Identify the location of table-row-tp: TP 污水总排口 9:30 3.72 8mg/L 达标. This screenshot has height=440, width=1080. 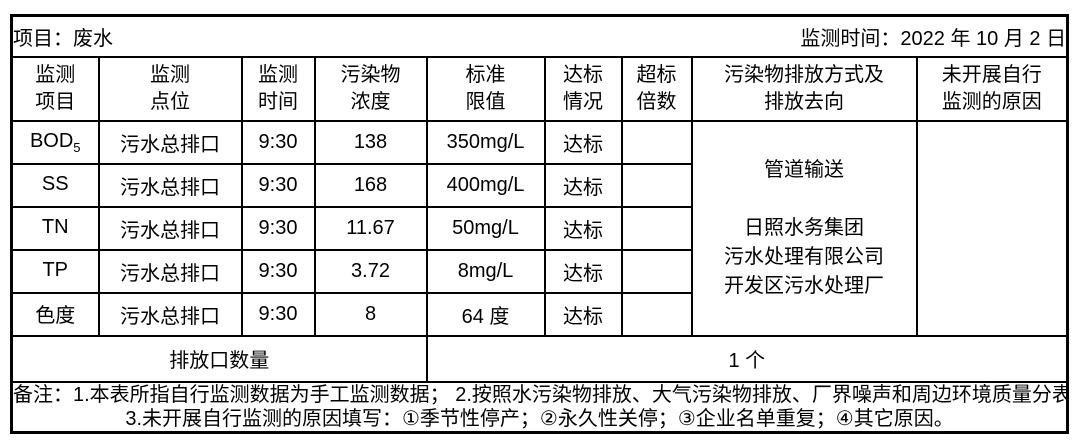
(539, 271).